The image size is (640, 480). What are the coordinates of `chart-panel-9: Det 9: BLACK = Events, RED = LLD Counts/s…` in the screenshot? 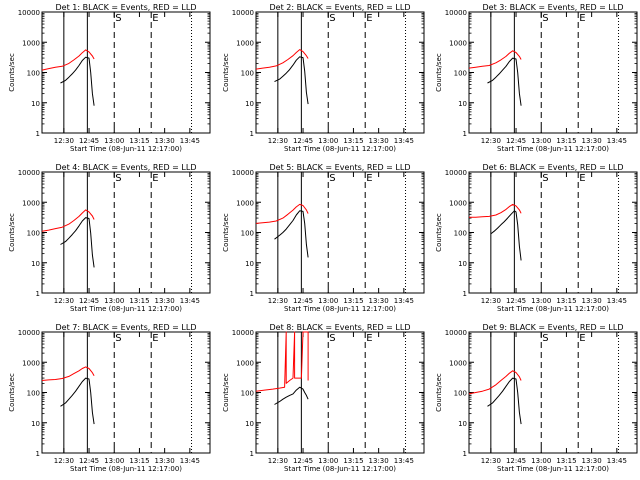 It's located at (536, 398).